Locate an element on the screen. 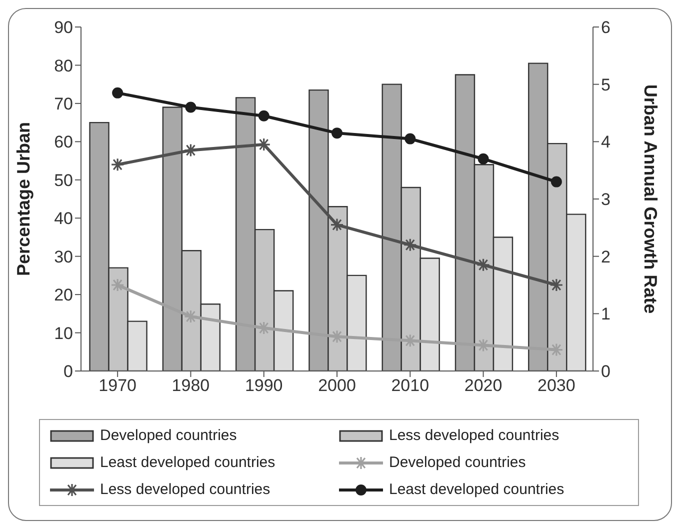  y2-tick-label: 2 is located at coordinates (605, 256).